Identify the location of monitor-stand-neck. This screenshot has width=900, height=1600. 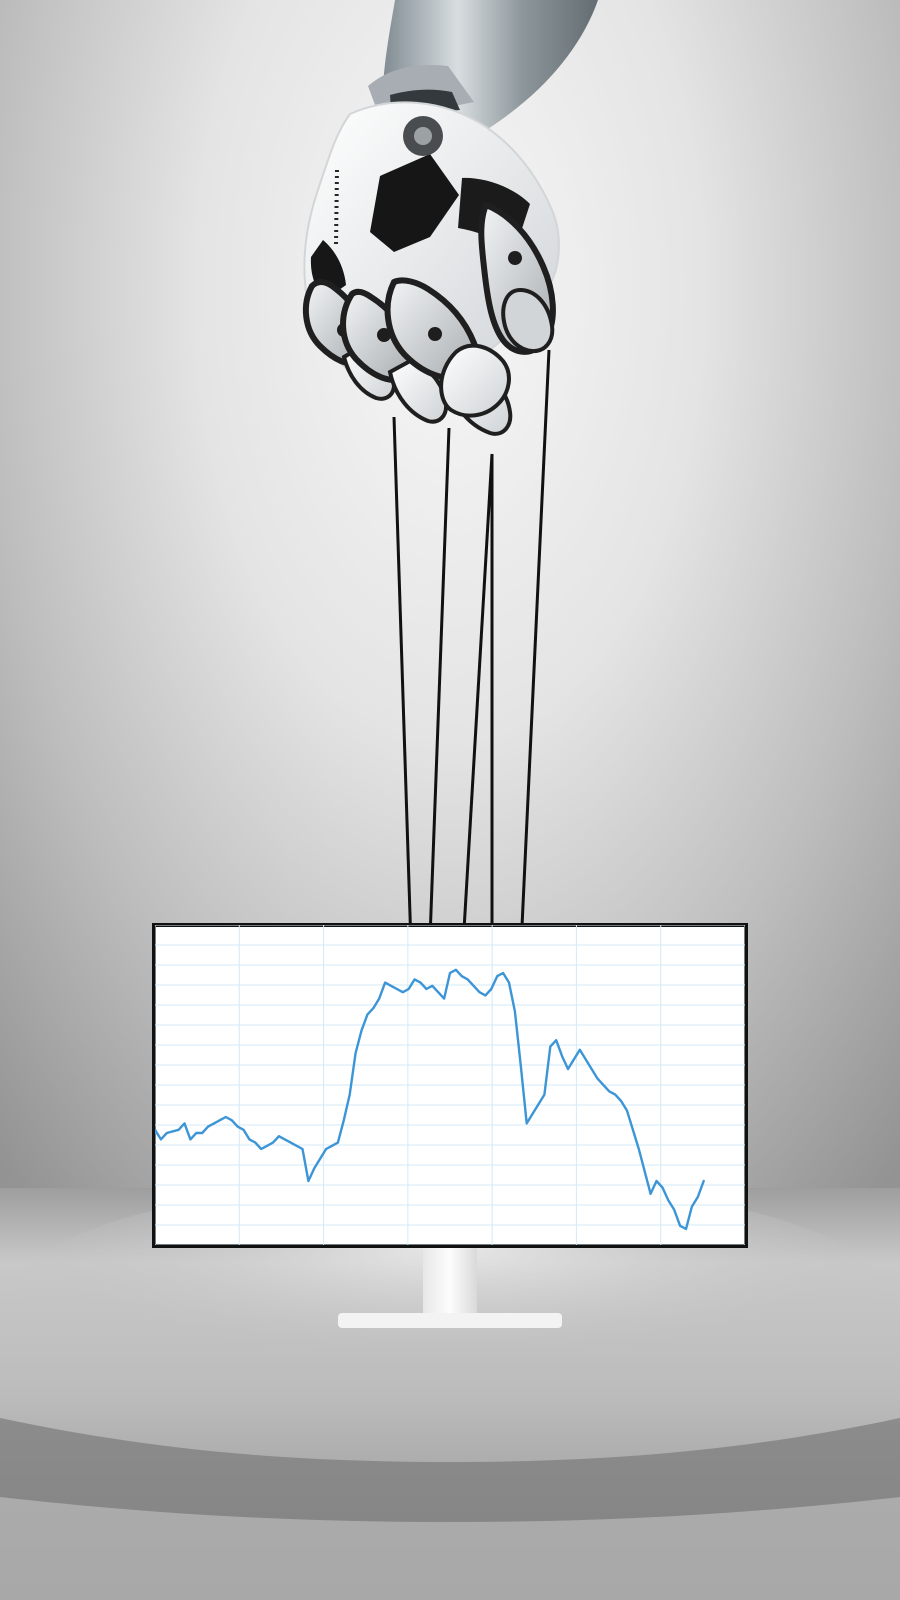
(450, 1283).